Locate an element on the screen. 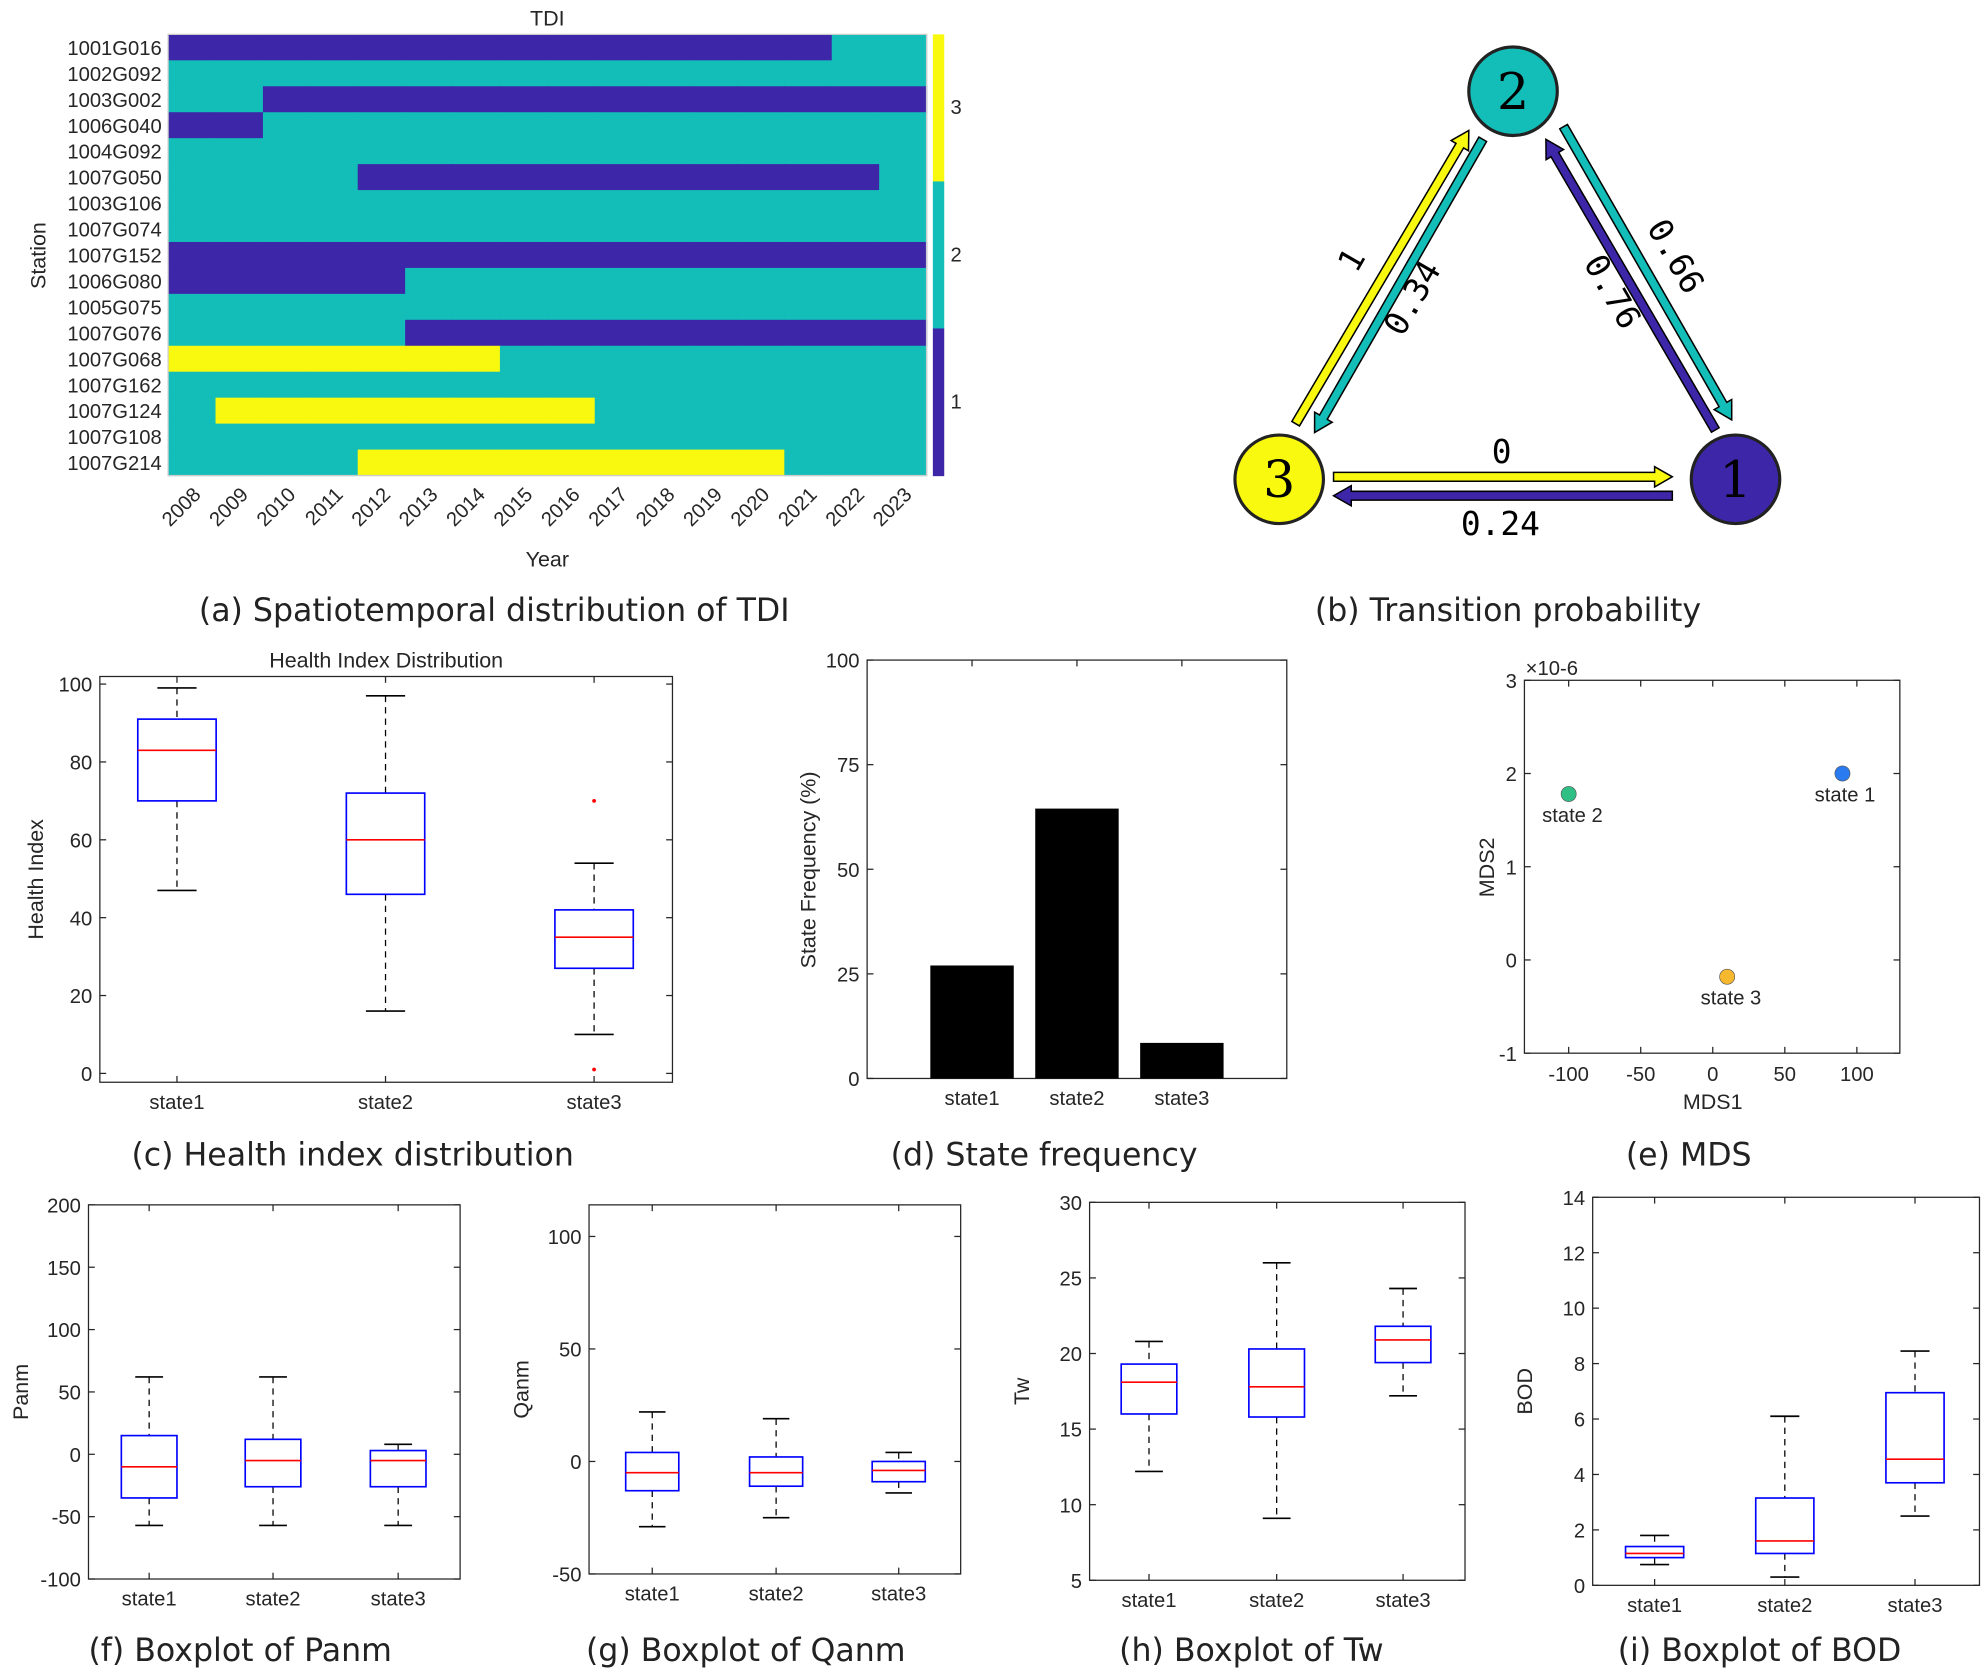 Image resolution: width=1982 pixels, height=1669 pixels. station-label: 1007G124 is located at coordinates (114, 412).